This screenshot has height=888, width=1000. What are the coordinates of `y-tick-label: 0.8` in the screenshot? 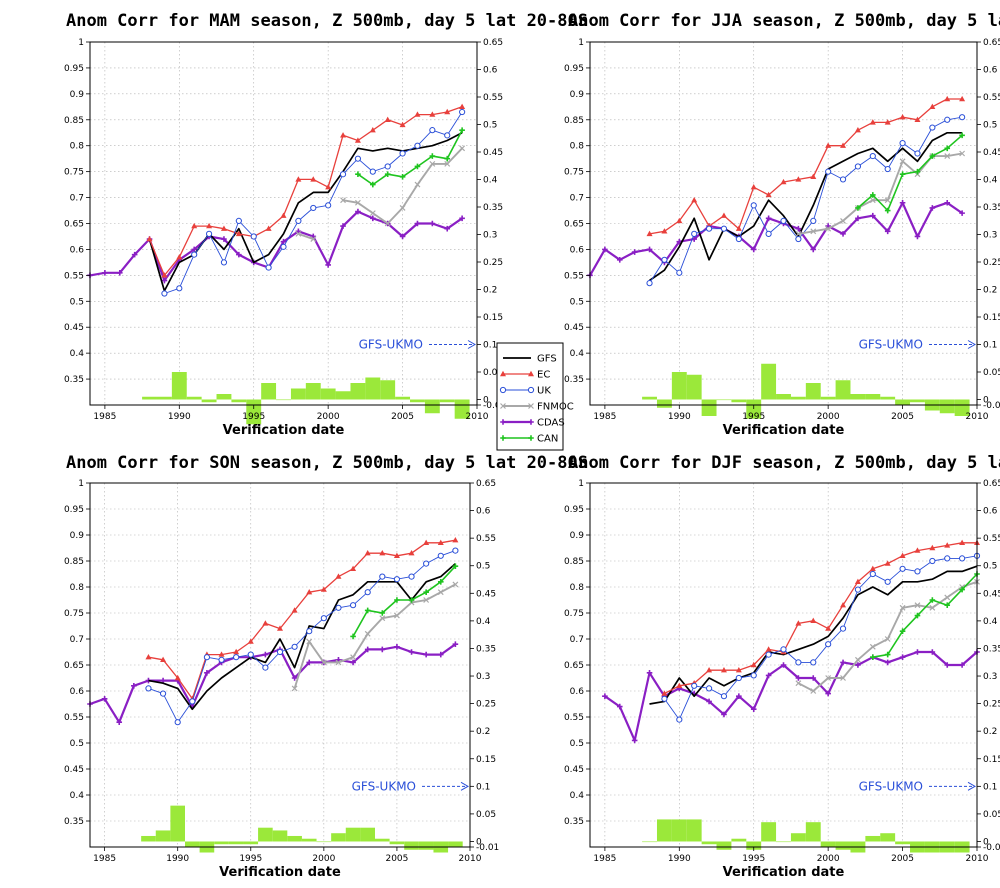 It's located at (577, 588).